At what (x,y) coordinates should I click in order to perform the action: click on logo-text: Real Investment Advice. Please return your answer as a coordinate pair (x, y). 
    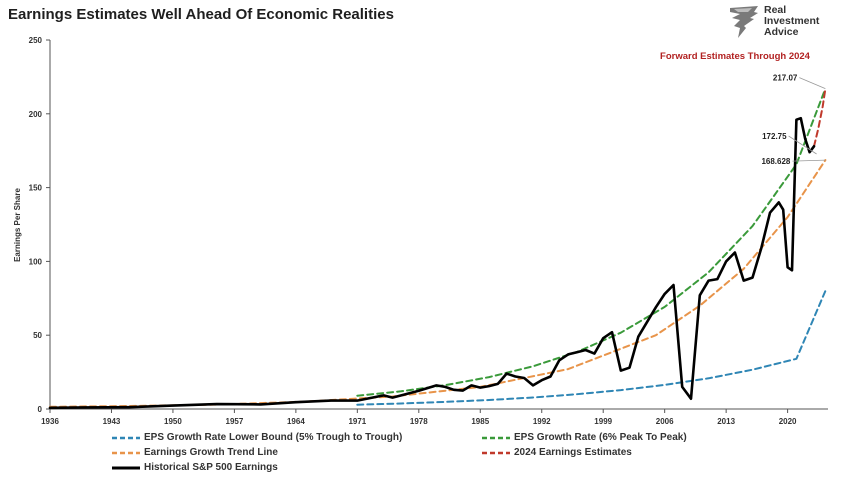
    Looking at the image, I should click on (802, 21).